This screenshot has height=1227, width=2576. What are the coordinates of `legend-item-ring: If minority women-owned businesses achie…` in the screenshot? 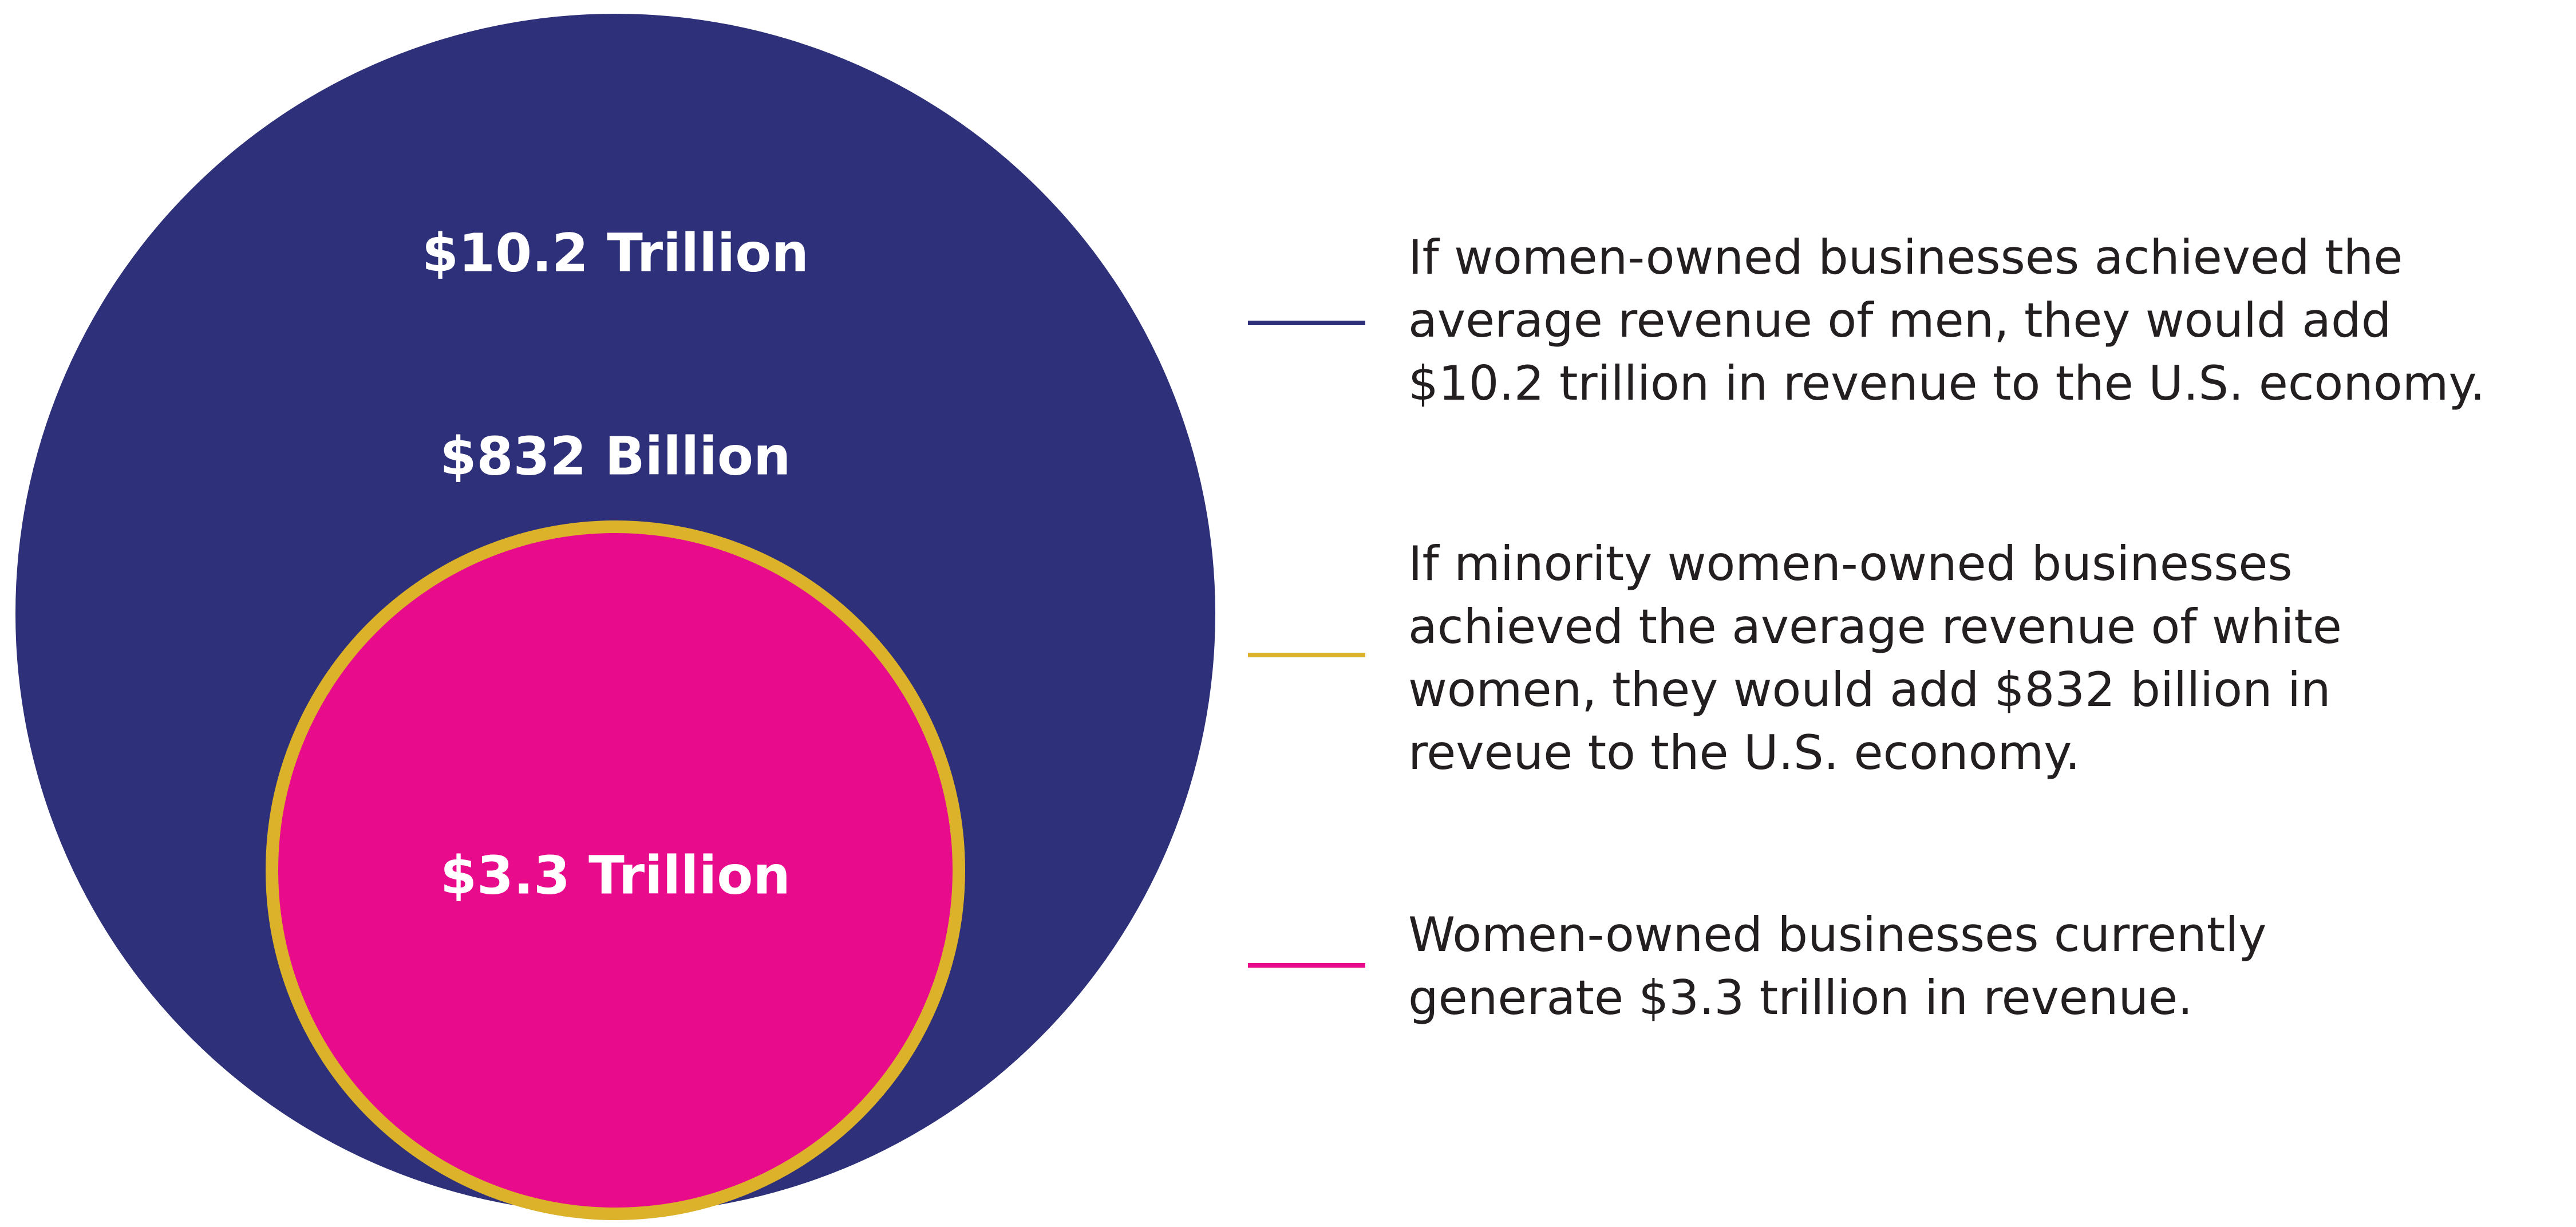 It's located at (1906, 661).